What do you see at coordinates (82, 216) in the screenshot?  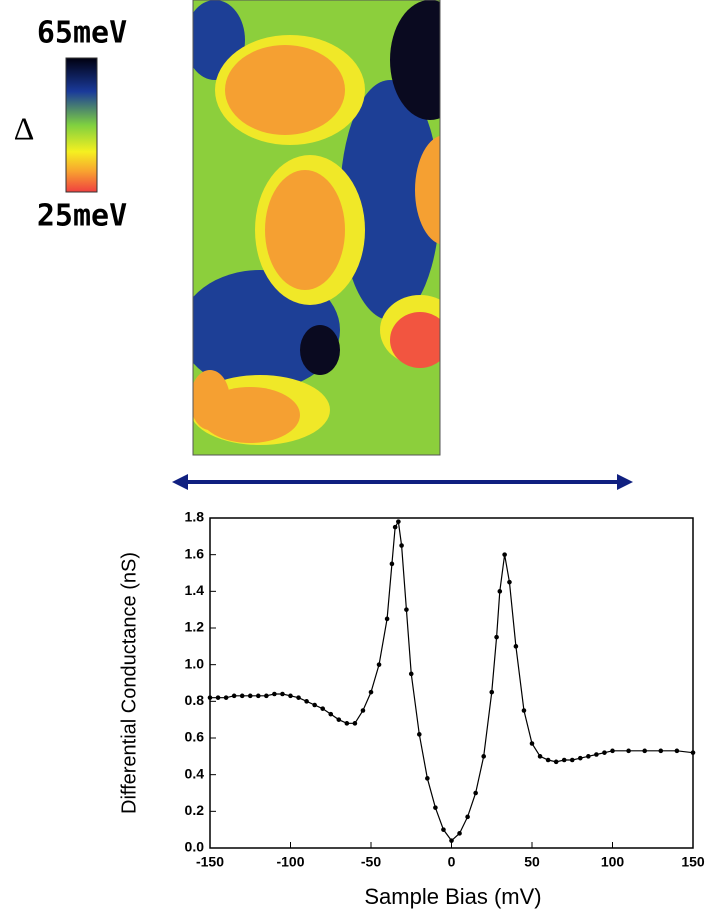 I see `colorbar-min: 25meV` at bounding box center [82, 216].